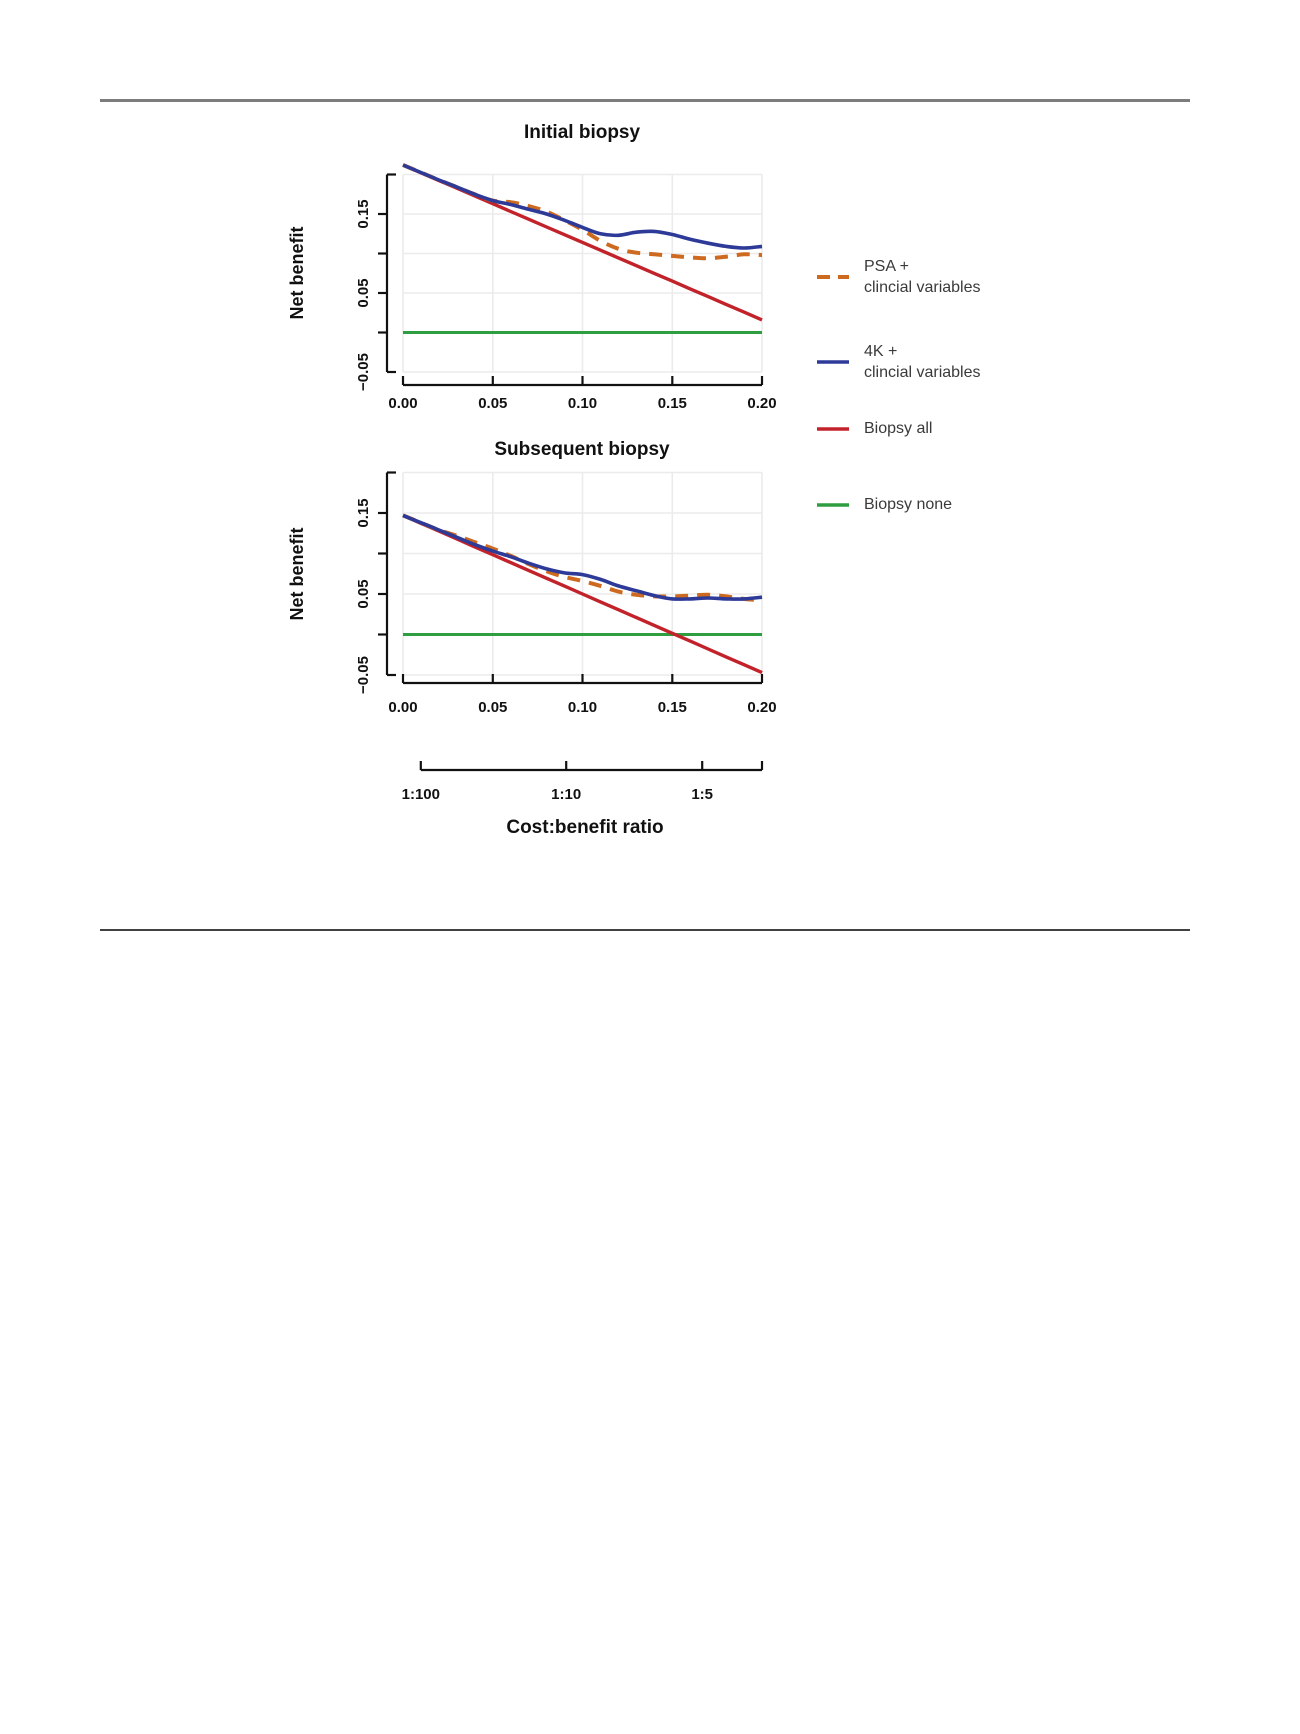 The width and height of the screenshot is (1300, 1734). I want to click on panel2-y-axis-label: Net benefit, so click(297, 573).